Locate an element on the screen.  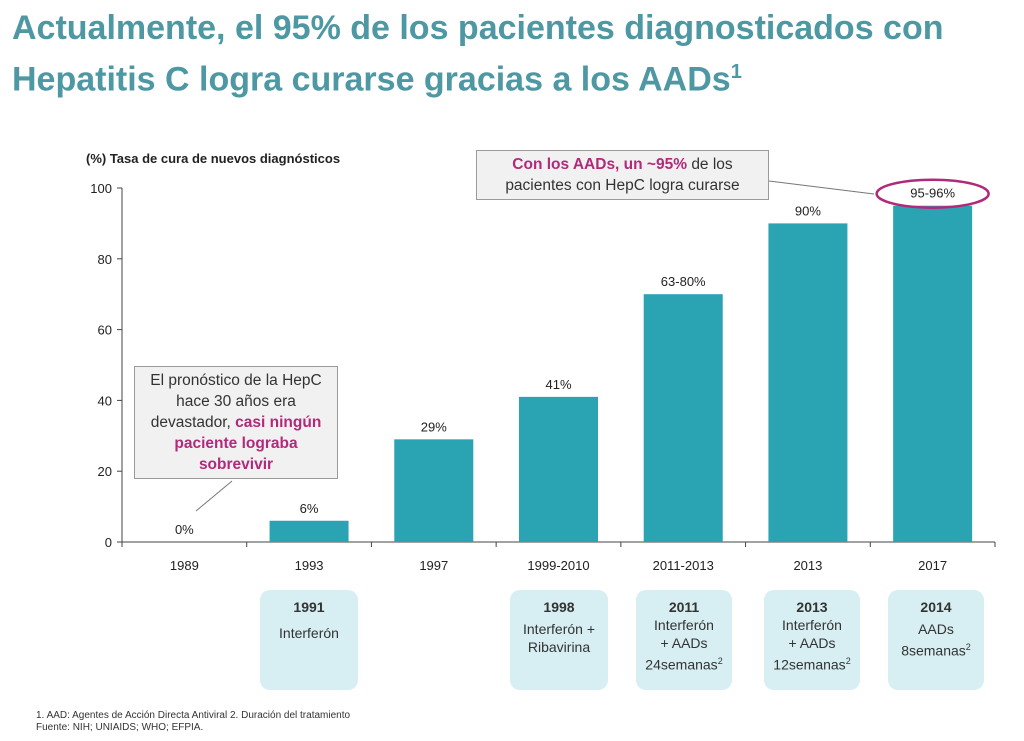
bar-value-label: 41% is located at coordinates (558, 384).